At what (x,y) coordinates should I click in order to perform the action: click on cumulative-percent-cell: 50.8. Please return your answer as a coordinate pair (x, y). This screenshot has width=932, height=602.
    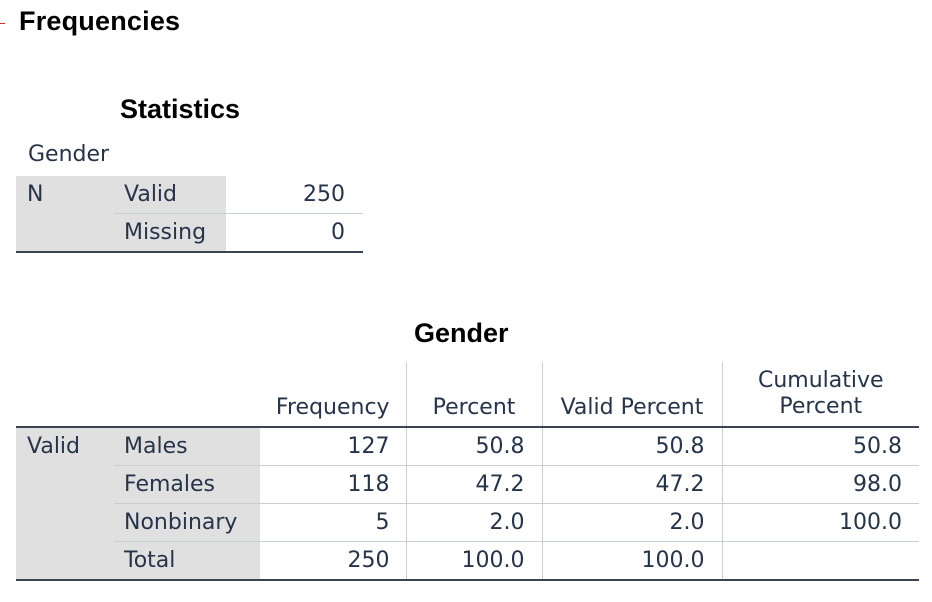
    Looking at the image, I should click on (820, 446).